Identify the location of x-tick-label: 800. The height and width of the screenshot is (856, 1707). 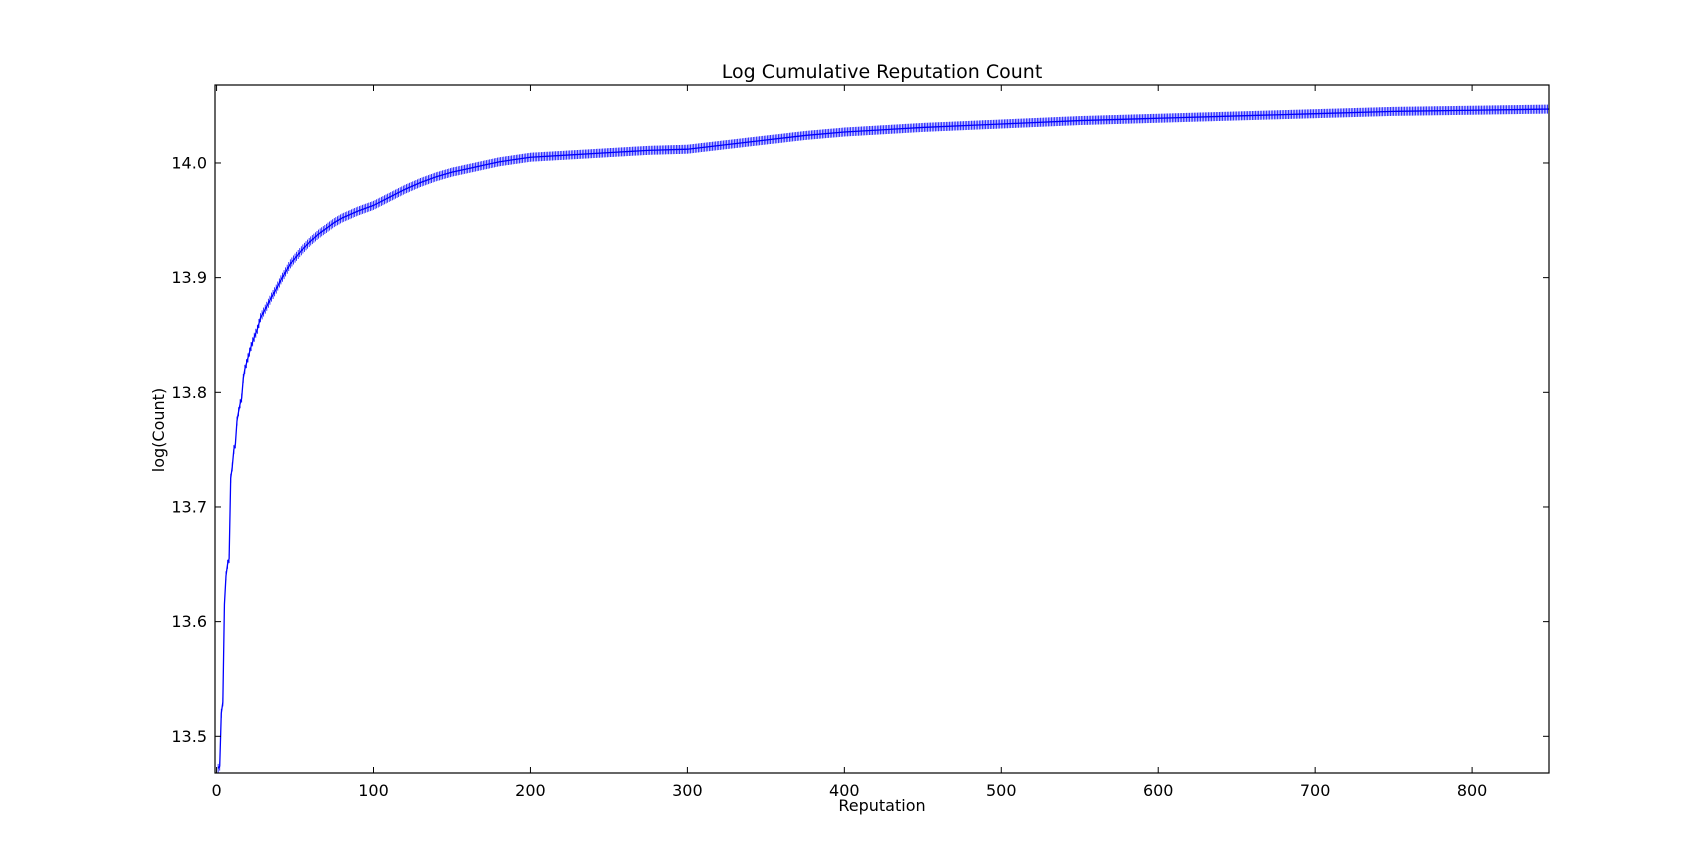
(1472, 790).